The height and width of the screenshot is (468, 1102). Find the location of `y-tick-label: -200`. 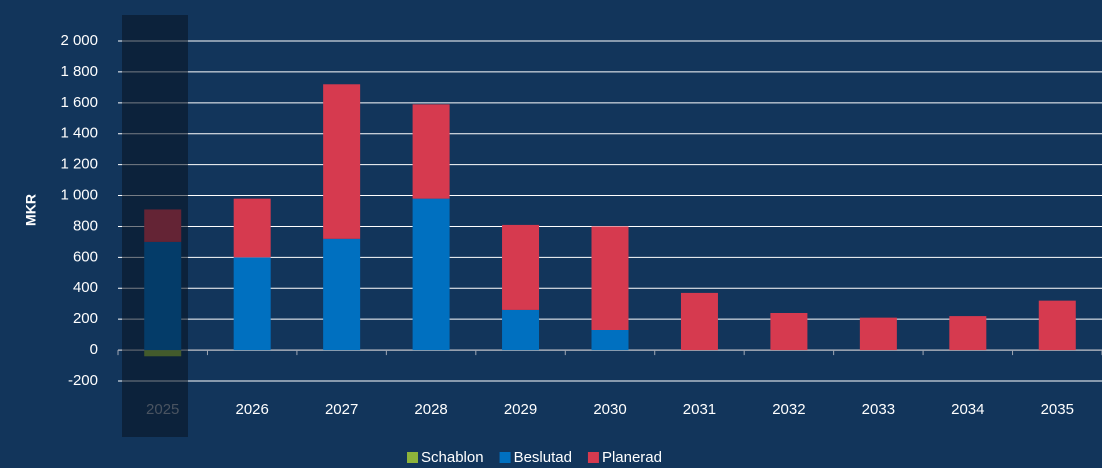

y-tick-label: -200 is located at coordinates (83, 380).